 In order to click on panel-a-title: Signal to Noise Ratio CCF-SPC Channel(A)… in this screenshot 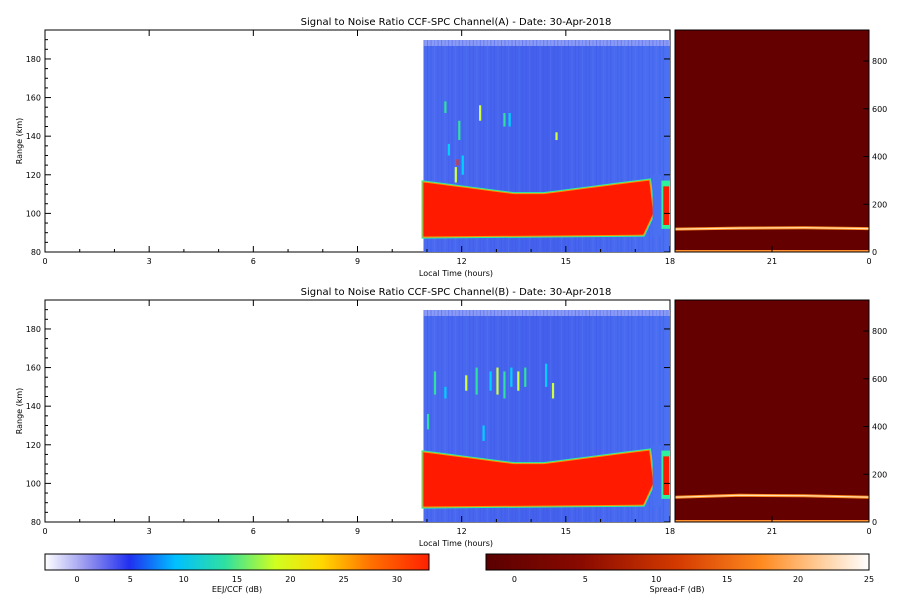, I will do `click(456, 22)`.